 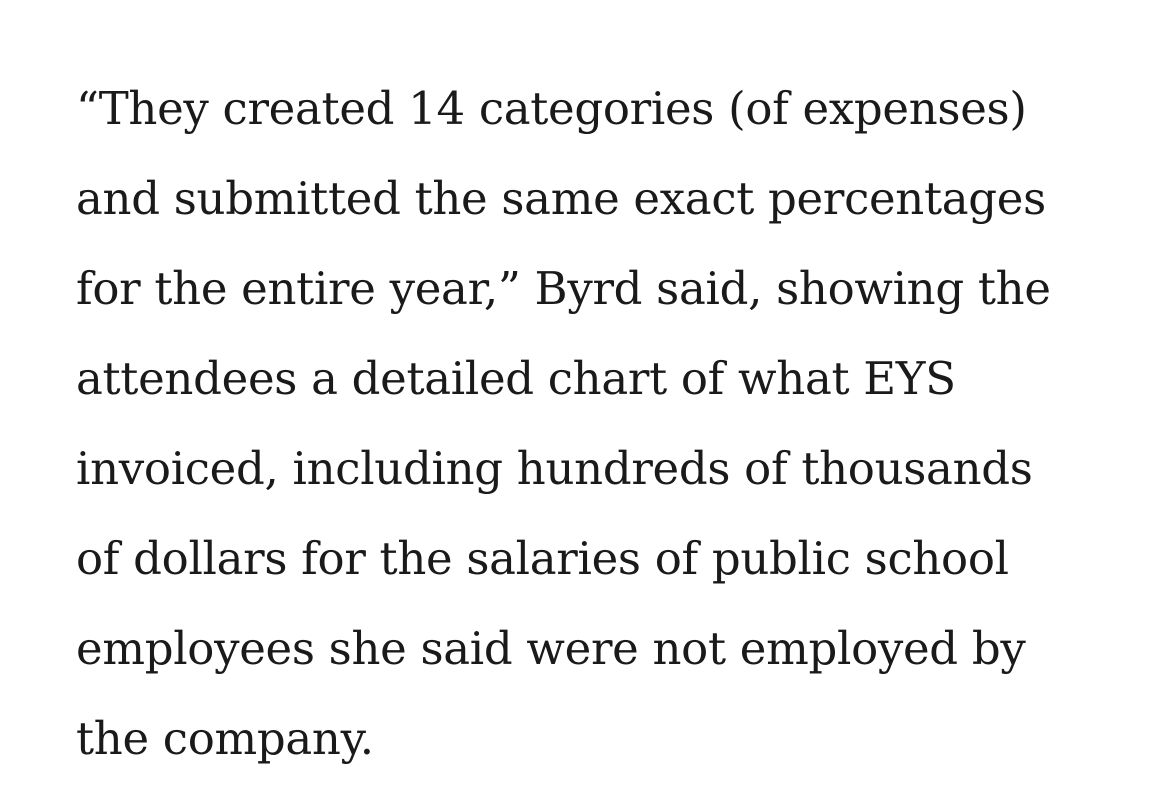 What do you see at coordinates (561, 198) in the screenshot?
I see `paragraph-line: and submitted the same exact percentages` at bounding box center [561, 198].